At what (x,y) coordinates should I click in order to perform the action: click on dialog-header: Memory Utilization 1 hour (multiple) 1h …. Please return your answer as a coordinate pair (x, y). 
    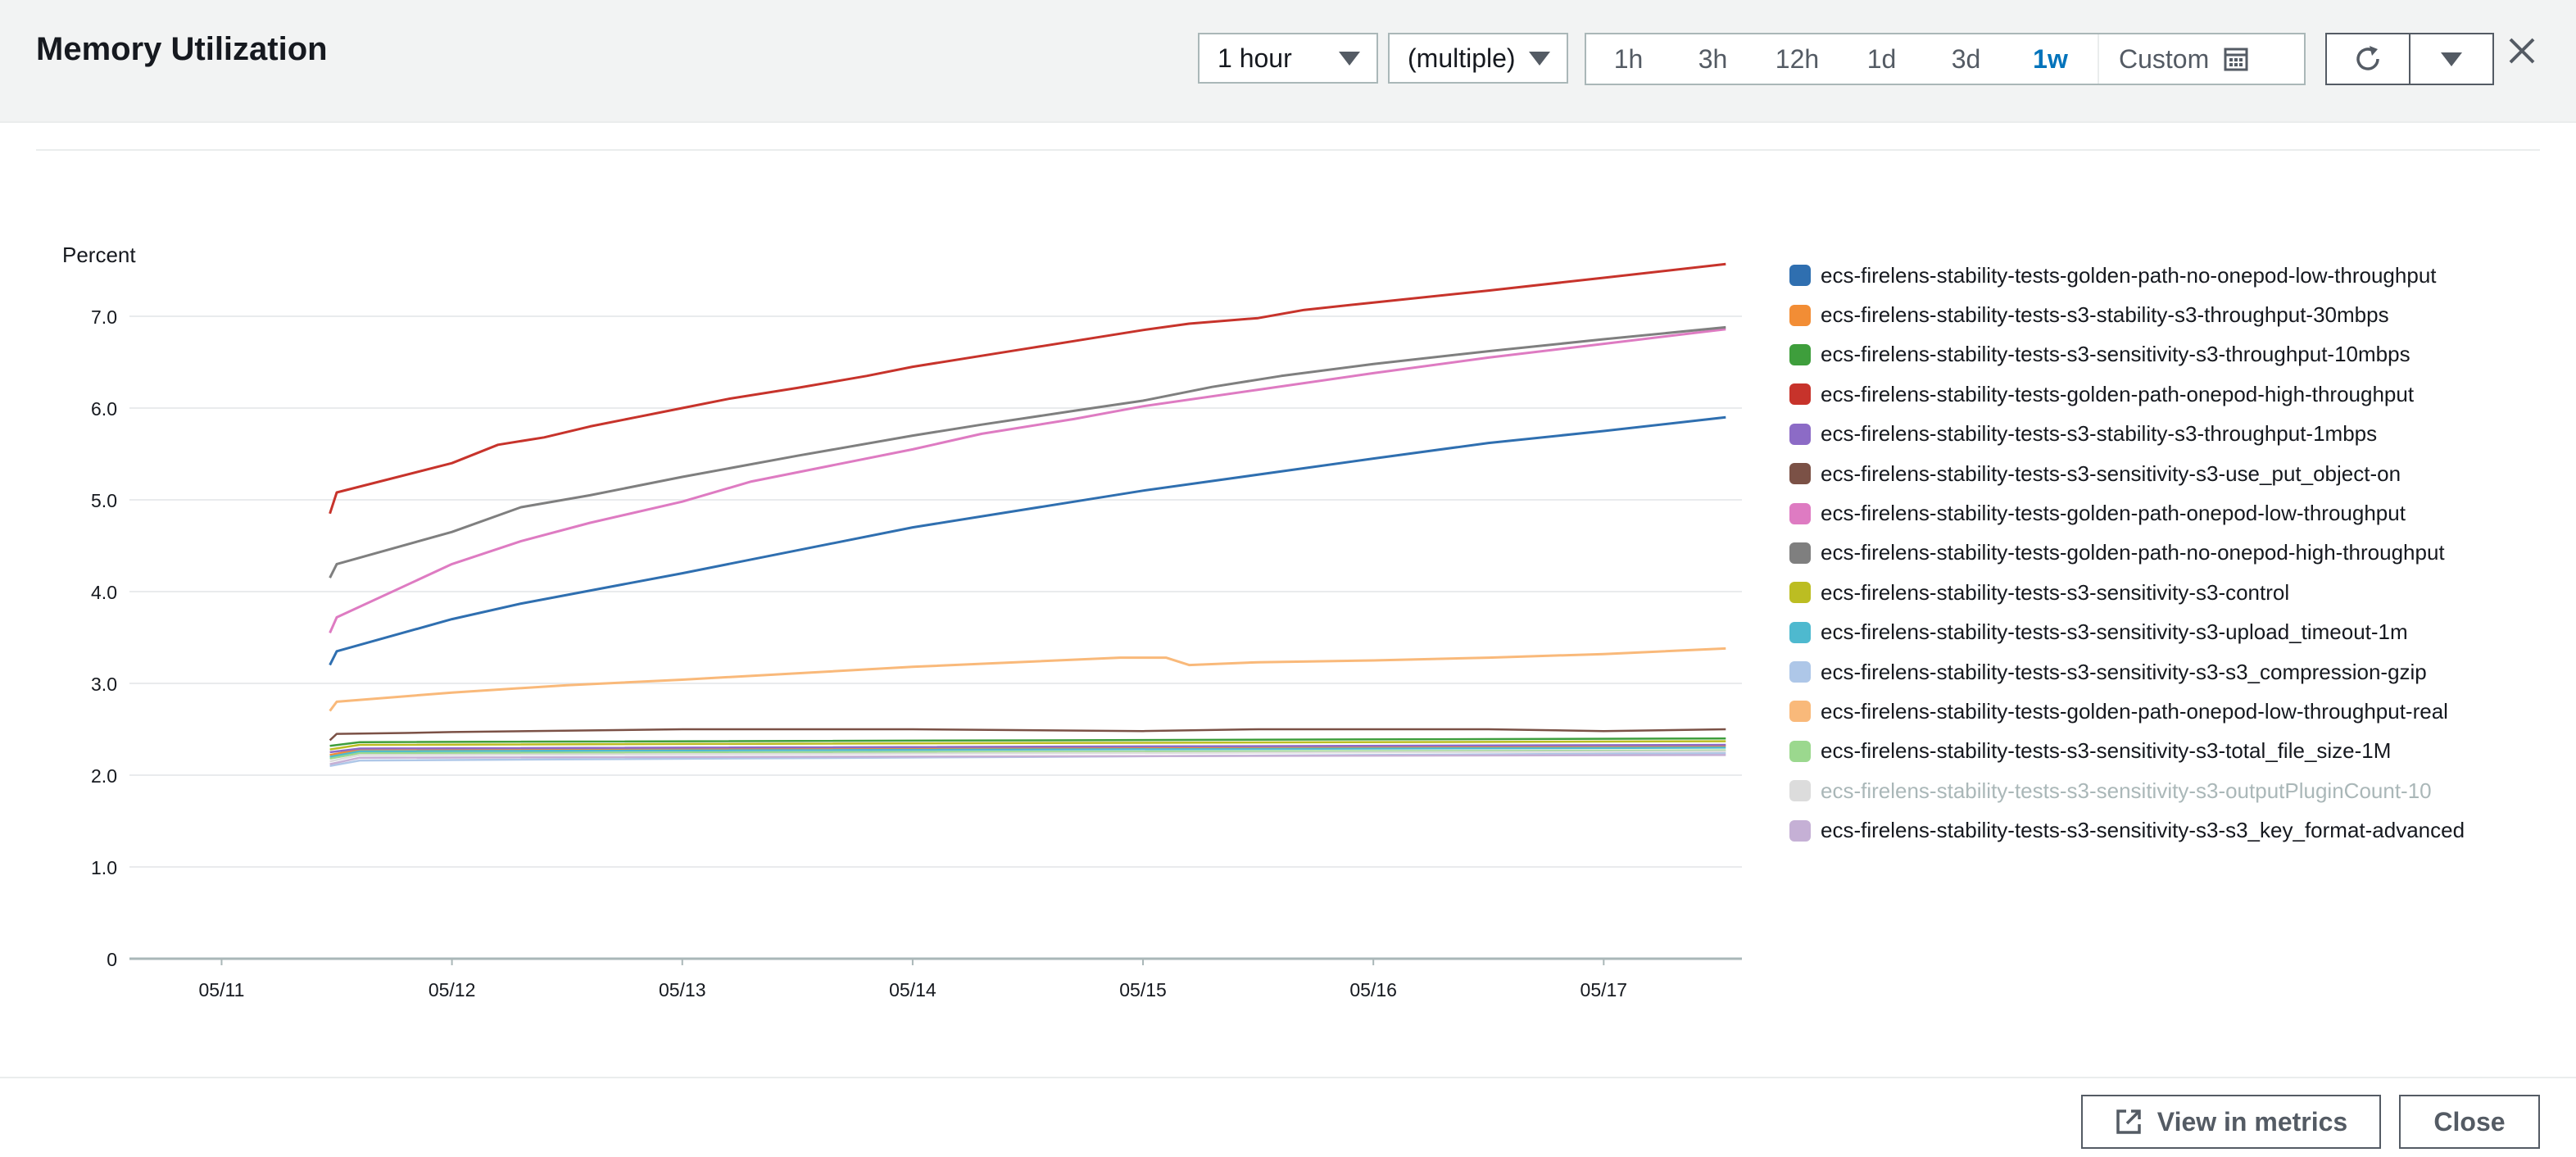
    Looking at the image, I should click on (1288, 61).